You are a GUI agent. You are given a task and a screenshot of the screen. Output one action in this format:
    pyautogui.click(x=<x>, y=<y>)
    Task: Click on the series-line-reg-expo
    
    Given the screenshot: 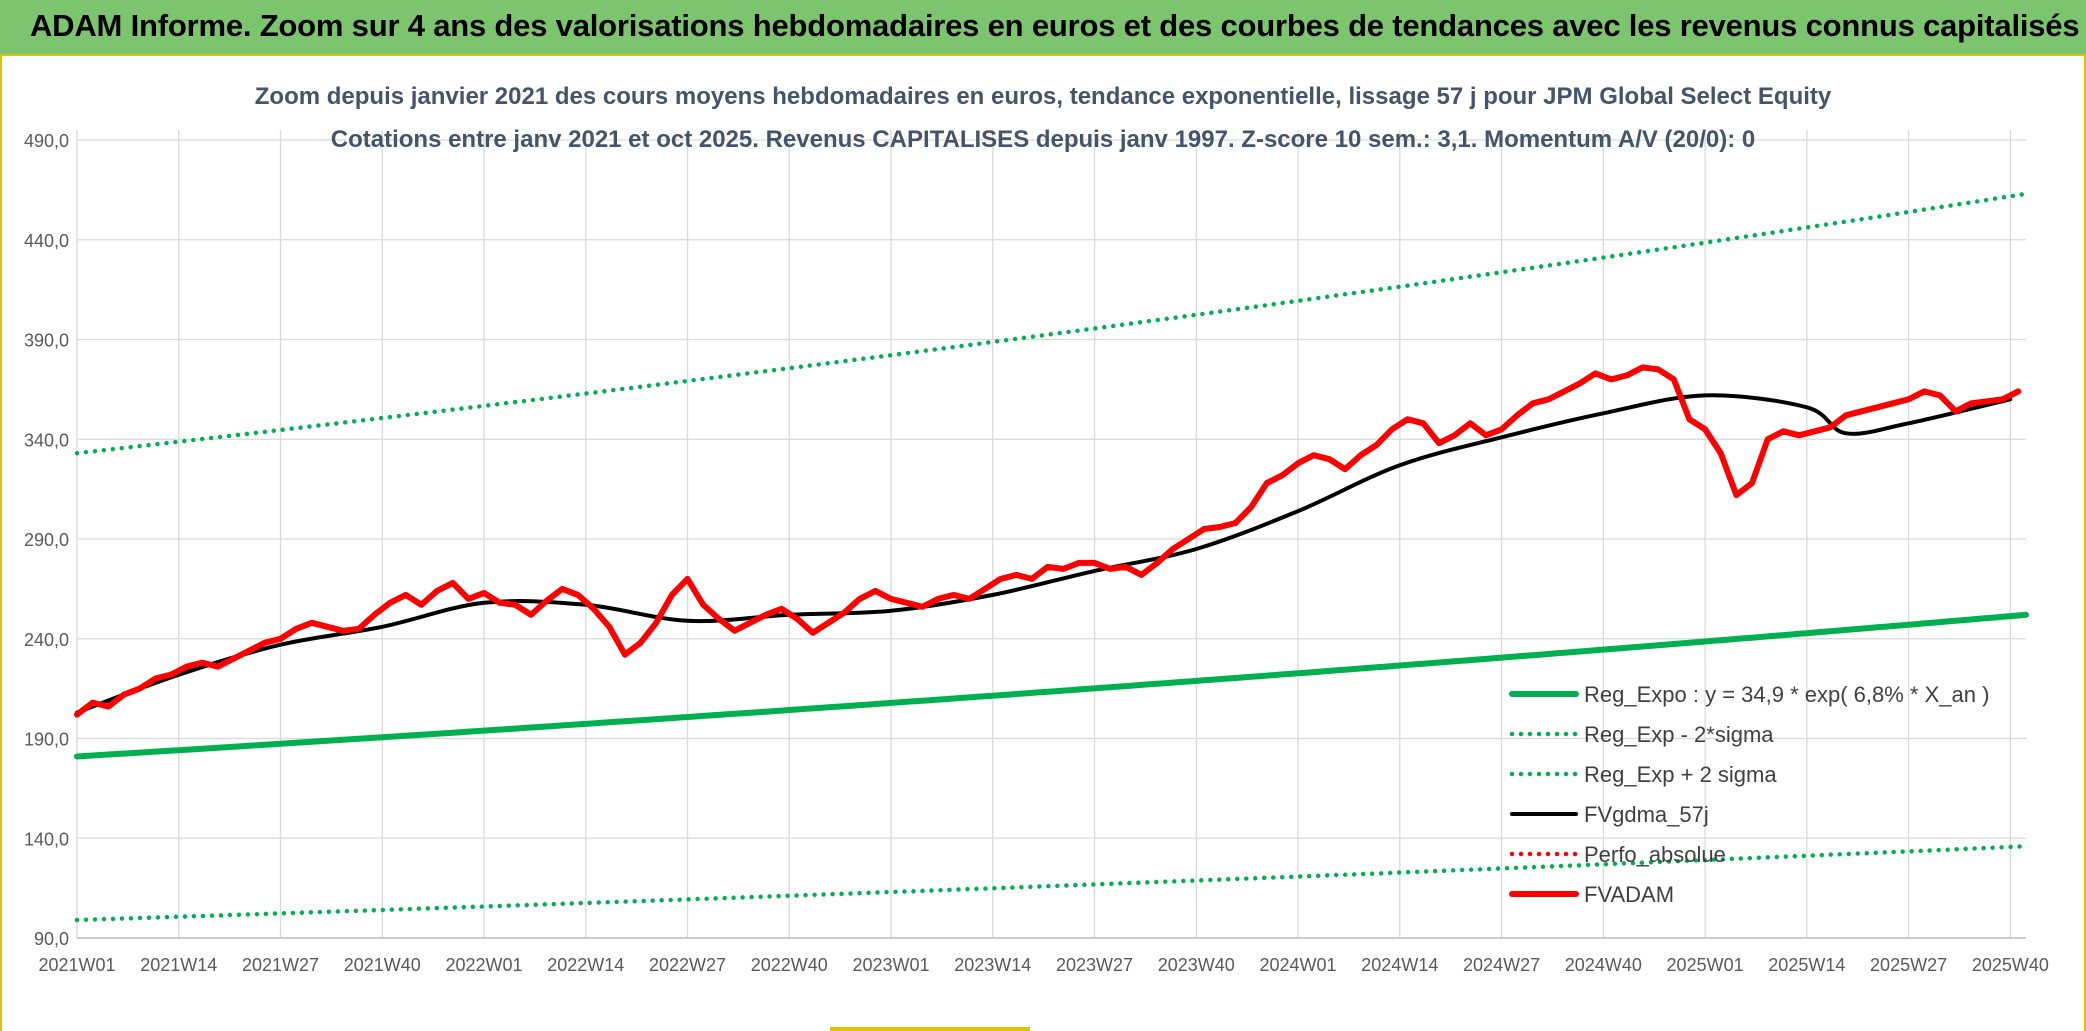 What is the action you would take?
    pyautogui.click(x=1051, y=685)
    